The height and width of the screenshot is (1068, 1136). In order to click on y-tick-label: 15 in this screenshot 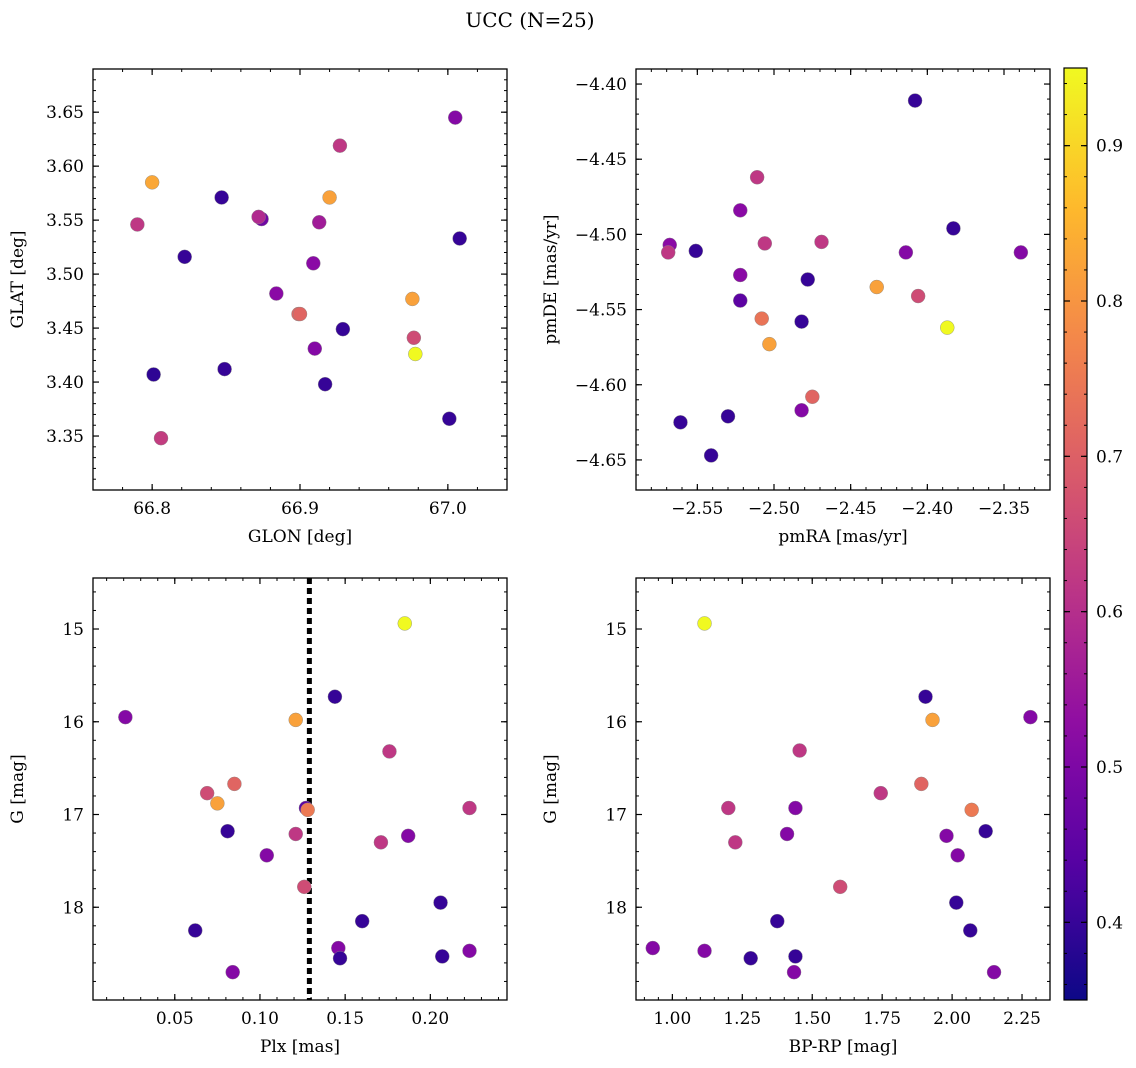, I will do `click(616, 630)`.